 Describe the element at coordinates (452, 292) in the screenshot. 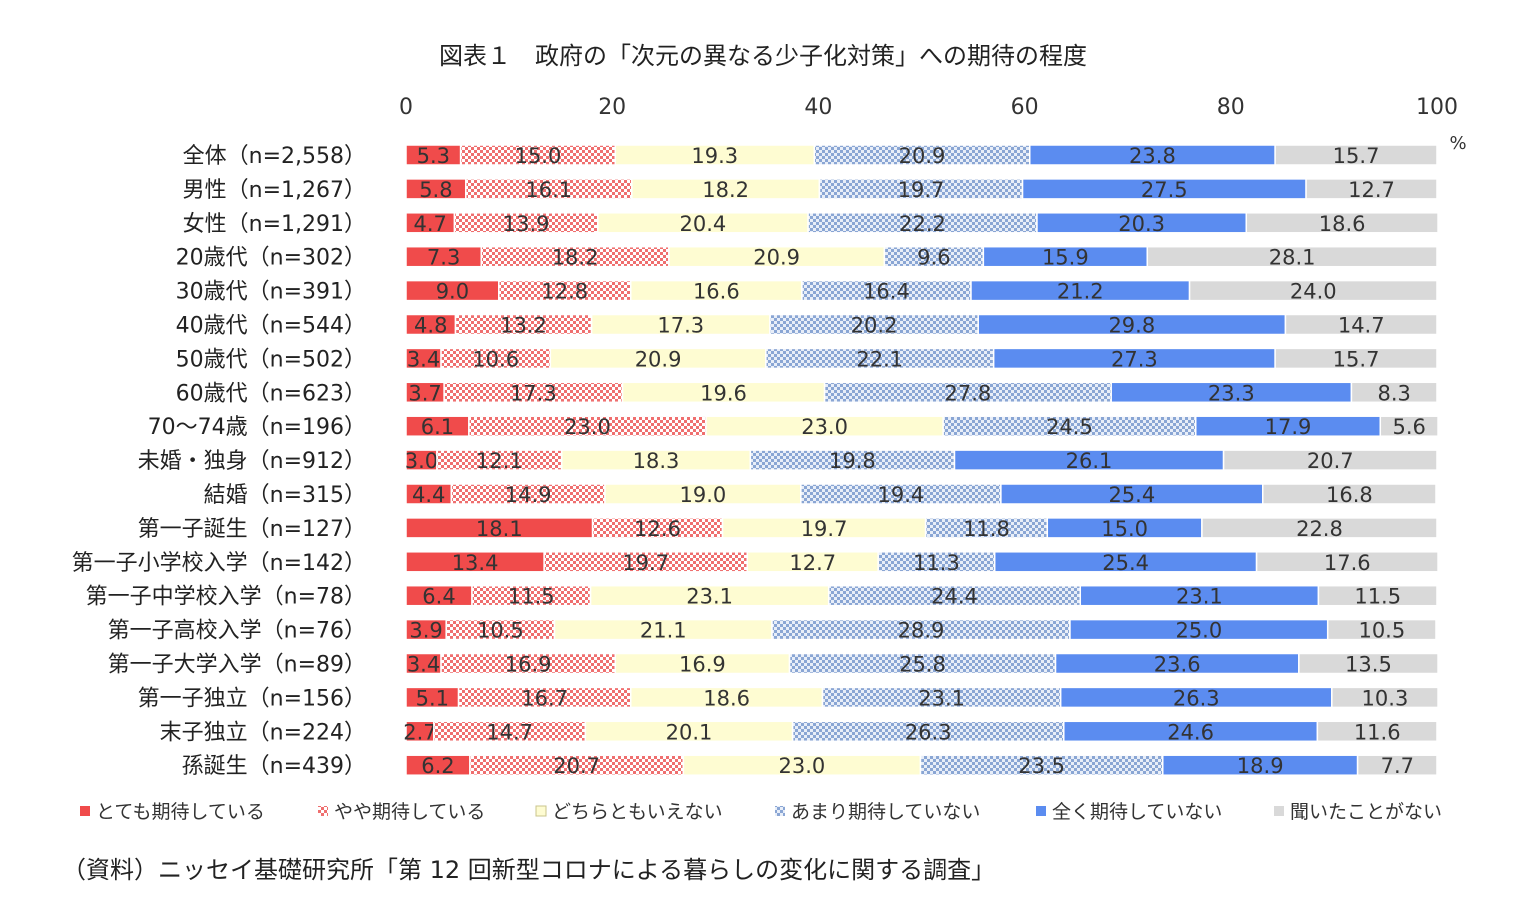

I see `data-label: 9.0` at that location.